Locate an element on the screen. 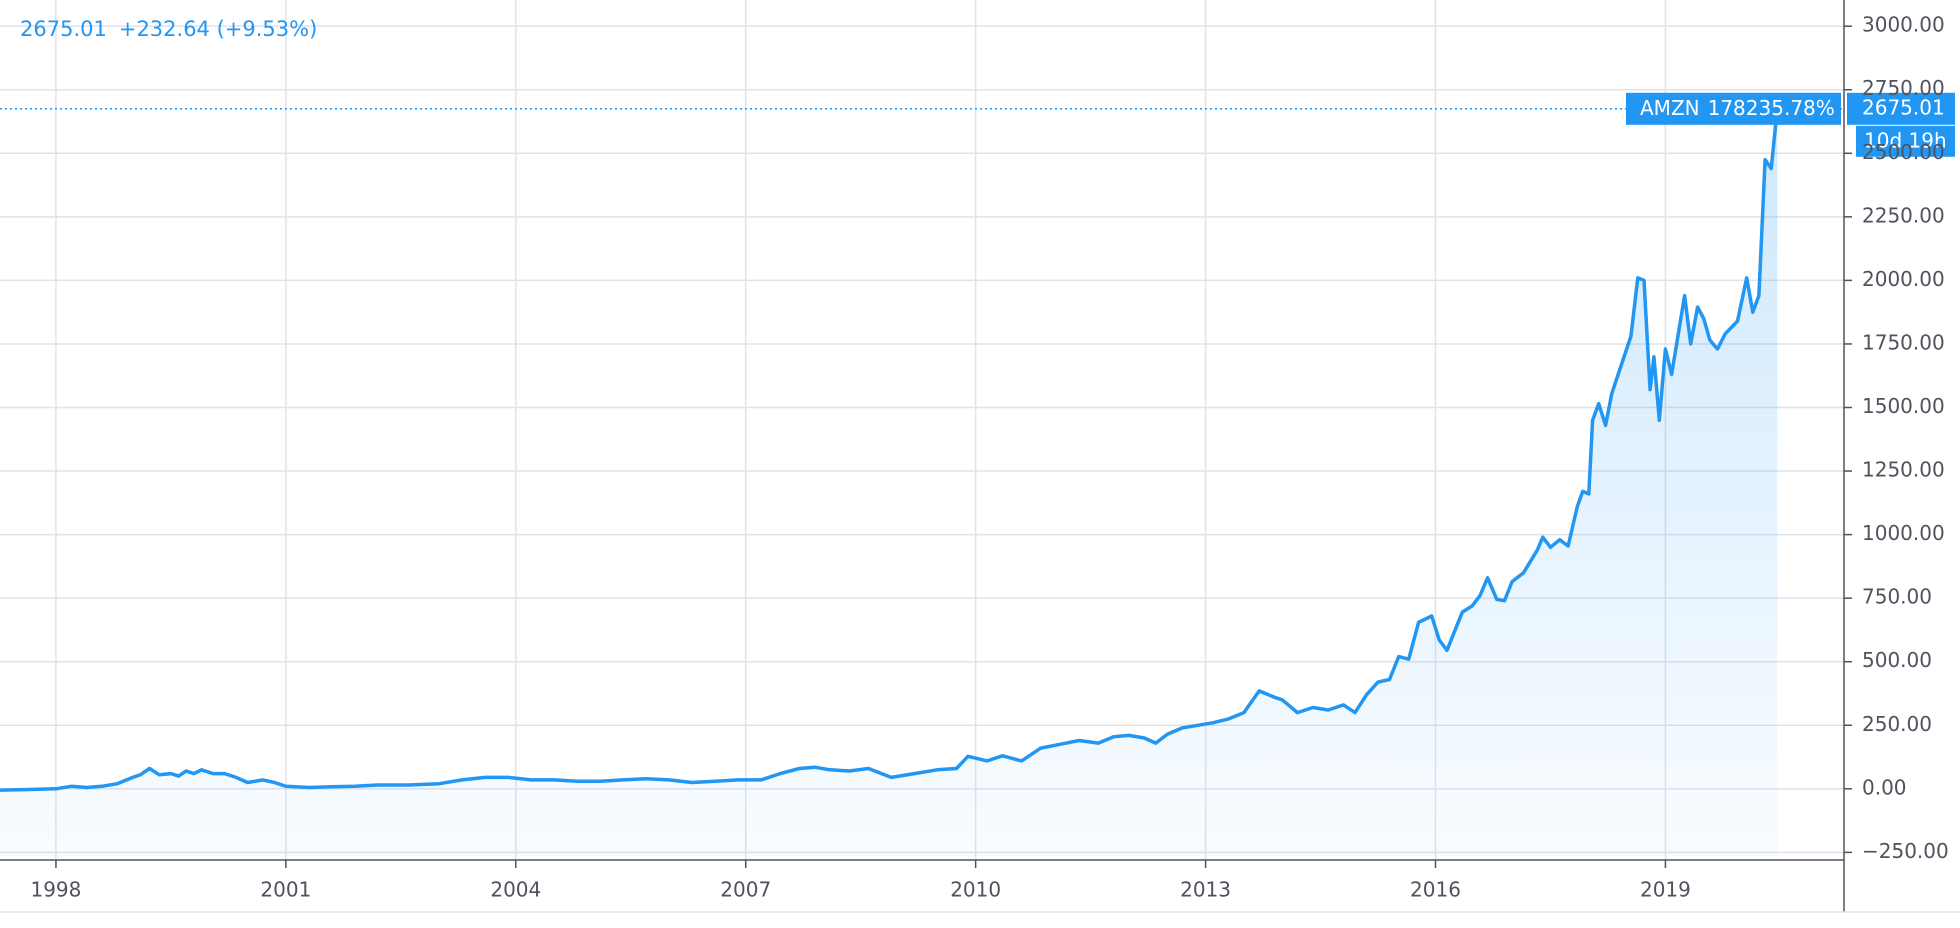 This screenshot has height=928, width=1960. y-tick-label: 0.00 is located at coordinates (1884, 787).